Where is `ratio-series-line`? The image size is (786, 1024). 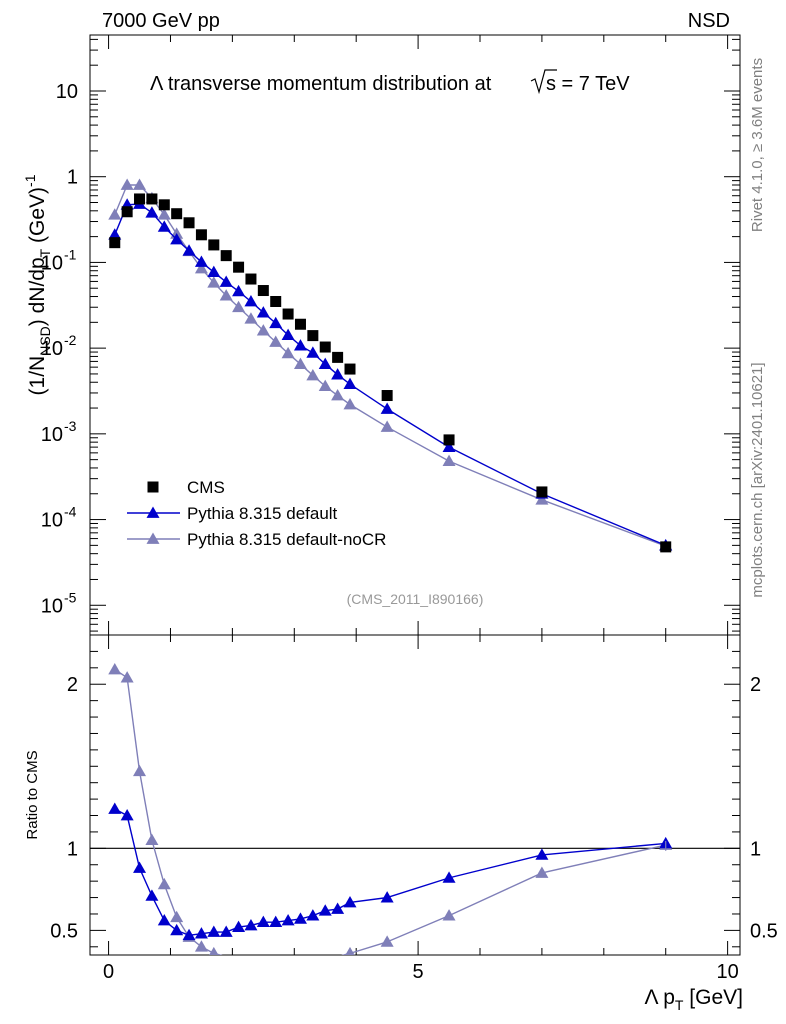
ratio-series-line is located at coordinates (390, 872).